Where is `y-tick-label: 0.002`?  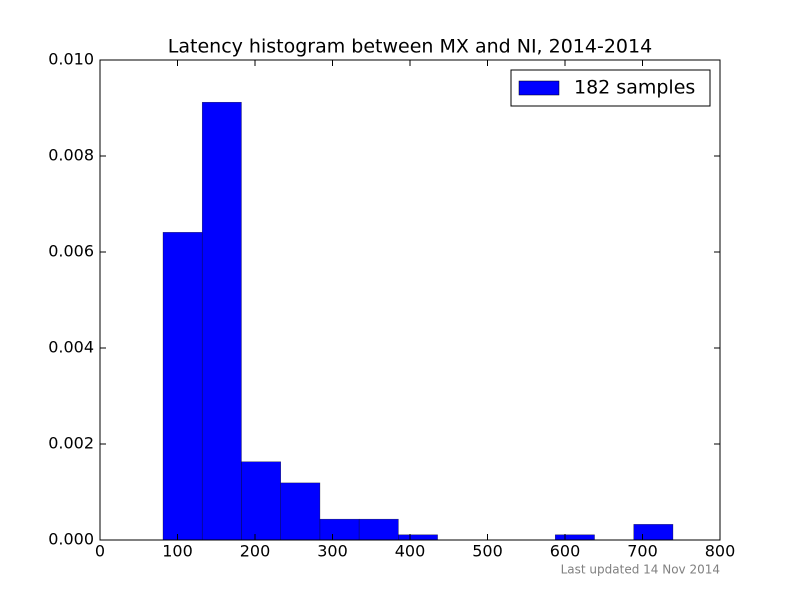 y-tick-label: 0.002 is located at coordinates (71, 443).